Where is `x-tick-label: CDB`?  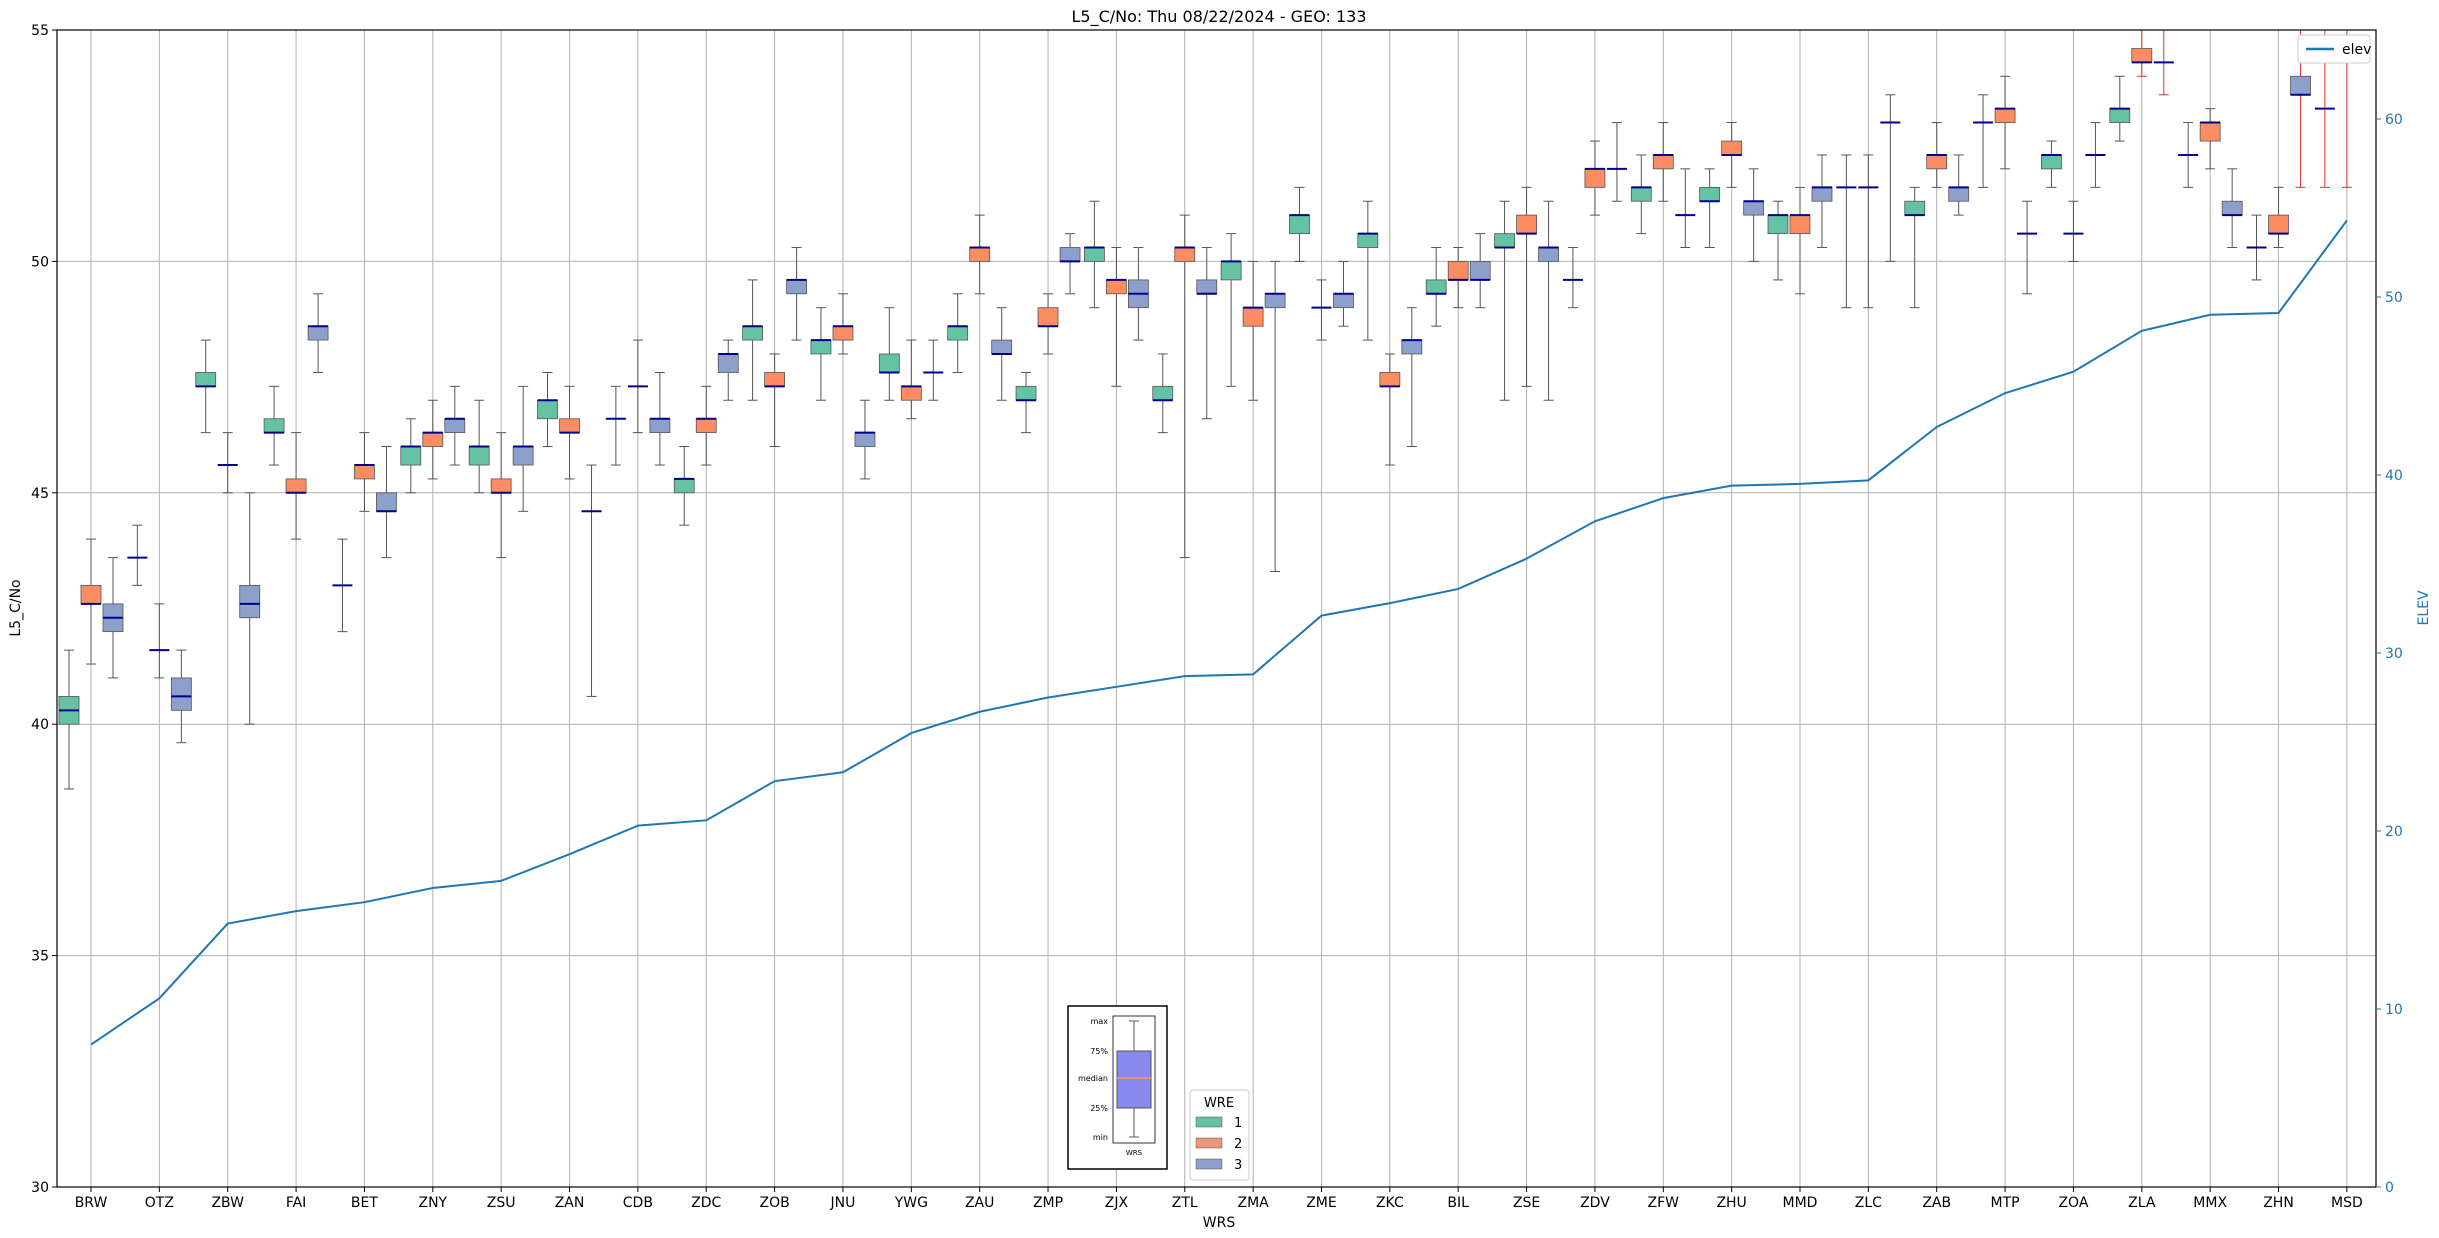
x-tick-label: CDB is located at coordinates (638, 1203).